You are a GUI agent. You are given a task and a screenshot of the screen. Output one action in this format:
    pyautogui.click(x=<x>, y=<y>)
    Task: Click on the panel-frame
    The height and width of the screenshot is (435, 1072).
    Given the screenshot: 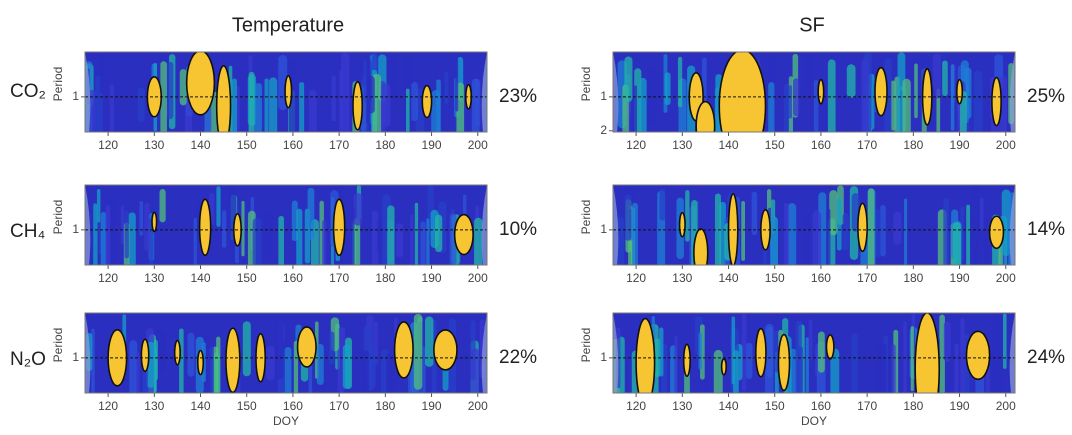 What is the action you would take?
    pyautogui.click(x=814, y=92)
    